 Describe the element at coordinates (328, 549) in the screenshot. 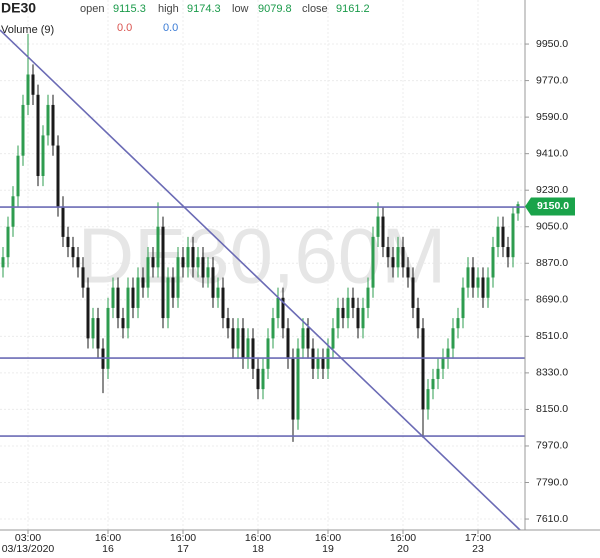

I see `x-date-label: 19` at that location.